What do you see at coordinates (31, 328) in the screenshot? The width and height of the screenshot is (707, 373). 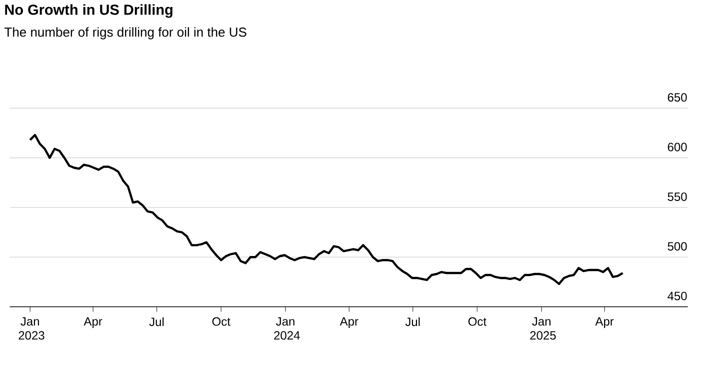 I see `x-tick-label: Jan 2023` at bounding box center [31, 328].